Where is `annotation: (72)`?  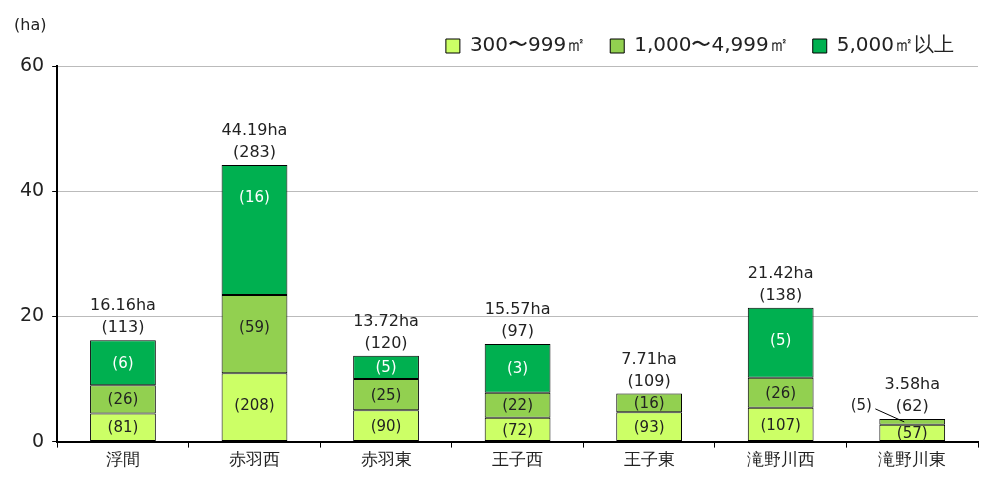
annotation: (72) is located at coordinates (517, 429).